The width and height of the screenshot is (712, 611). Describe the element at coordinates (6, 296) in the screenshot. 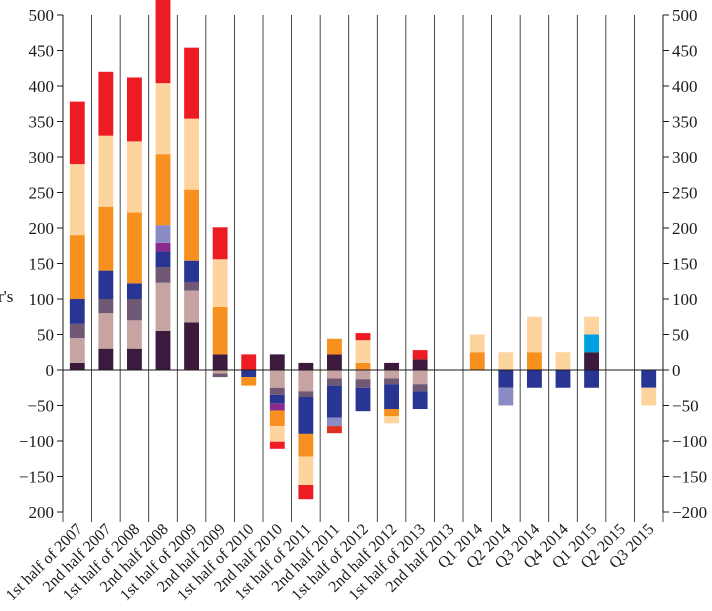

I see `y-axis-label: r's` at that location.